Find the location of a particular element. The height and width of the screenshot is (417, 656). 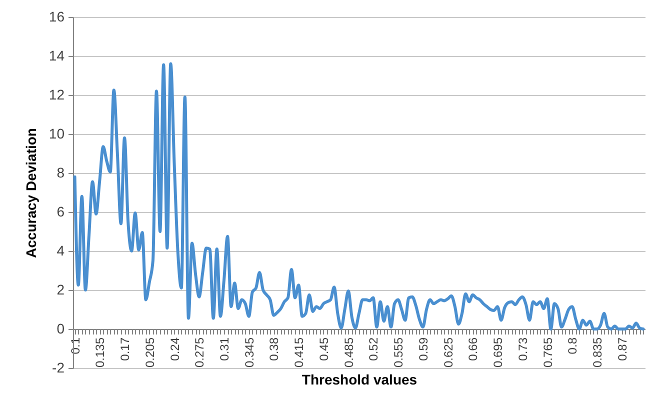

x-tick-label: 0.52 is located at coordinates (373, 349).